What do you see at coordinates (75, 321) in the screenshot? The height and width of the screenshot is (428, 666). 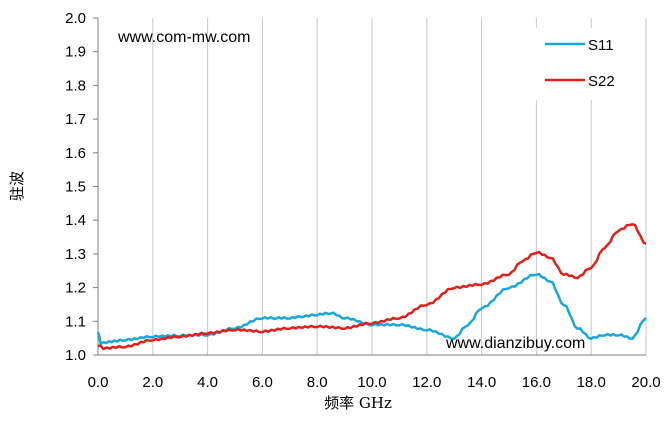 I see `y-tick-label: 1.1` at bounding box center [75, 321].